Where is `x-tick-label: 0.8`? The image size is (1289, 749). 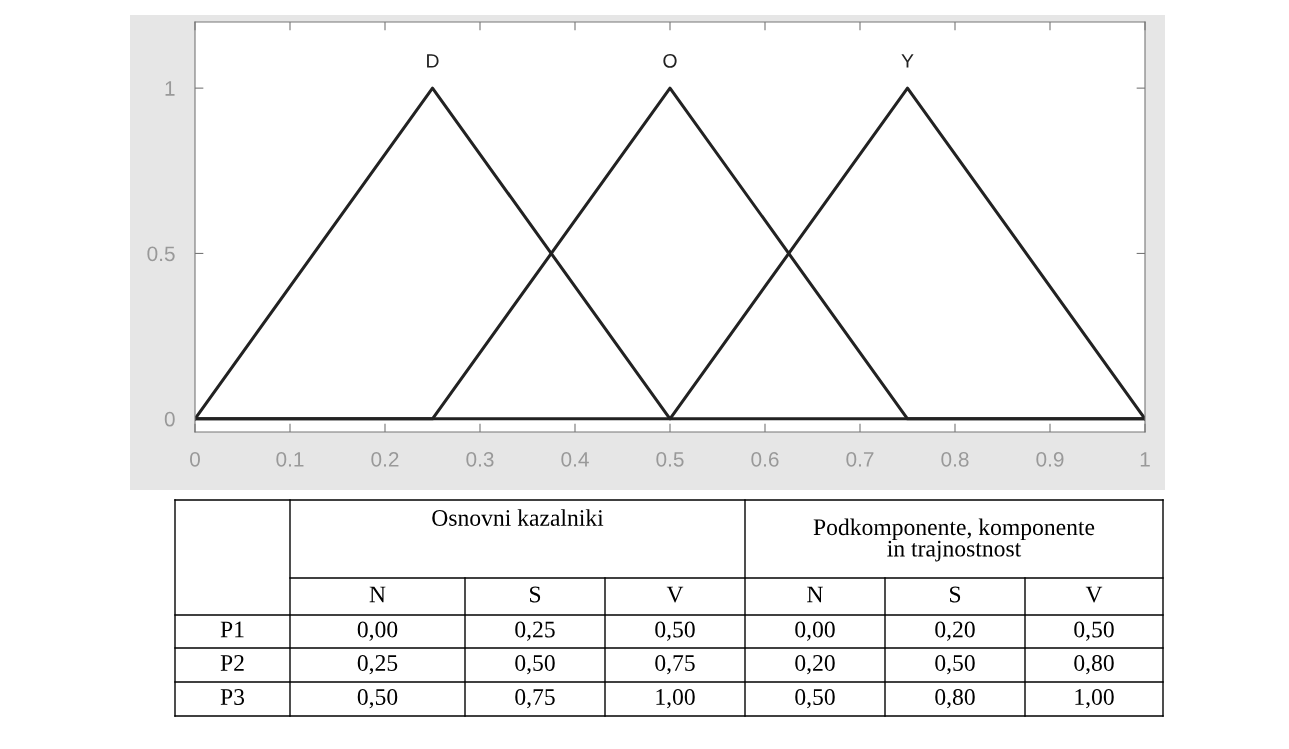 x-tick-label: 0.8 is located at coordinates (955, 459).